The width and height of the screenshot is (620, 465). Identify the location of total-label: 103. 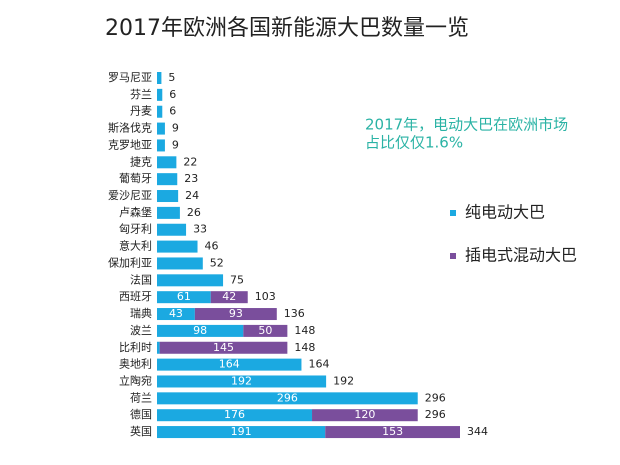
(265, 296).